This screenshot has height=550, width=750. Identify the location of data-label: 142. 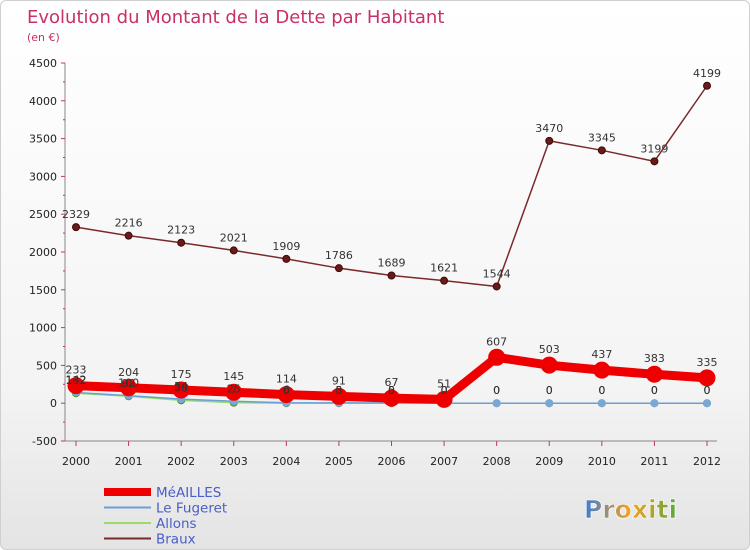
(76, 379).